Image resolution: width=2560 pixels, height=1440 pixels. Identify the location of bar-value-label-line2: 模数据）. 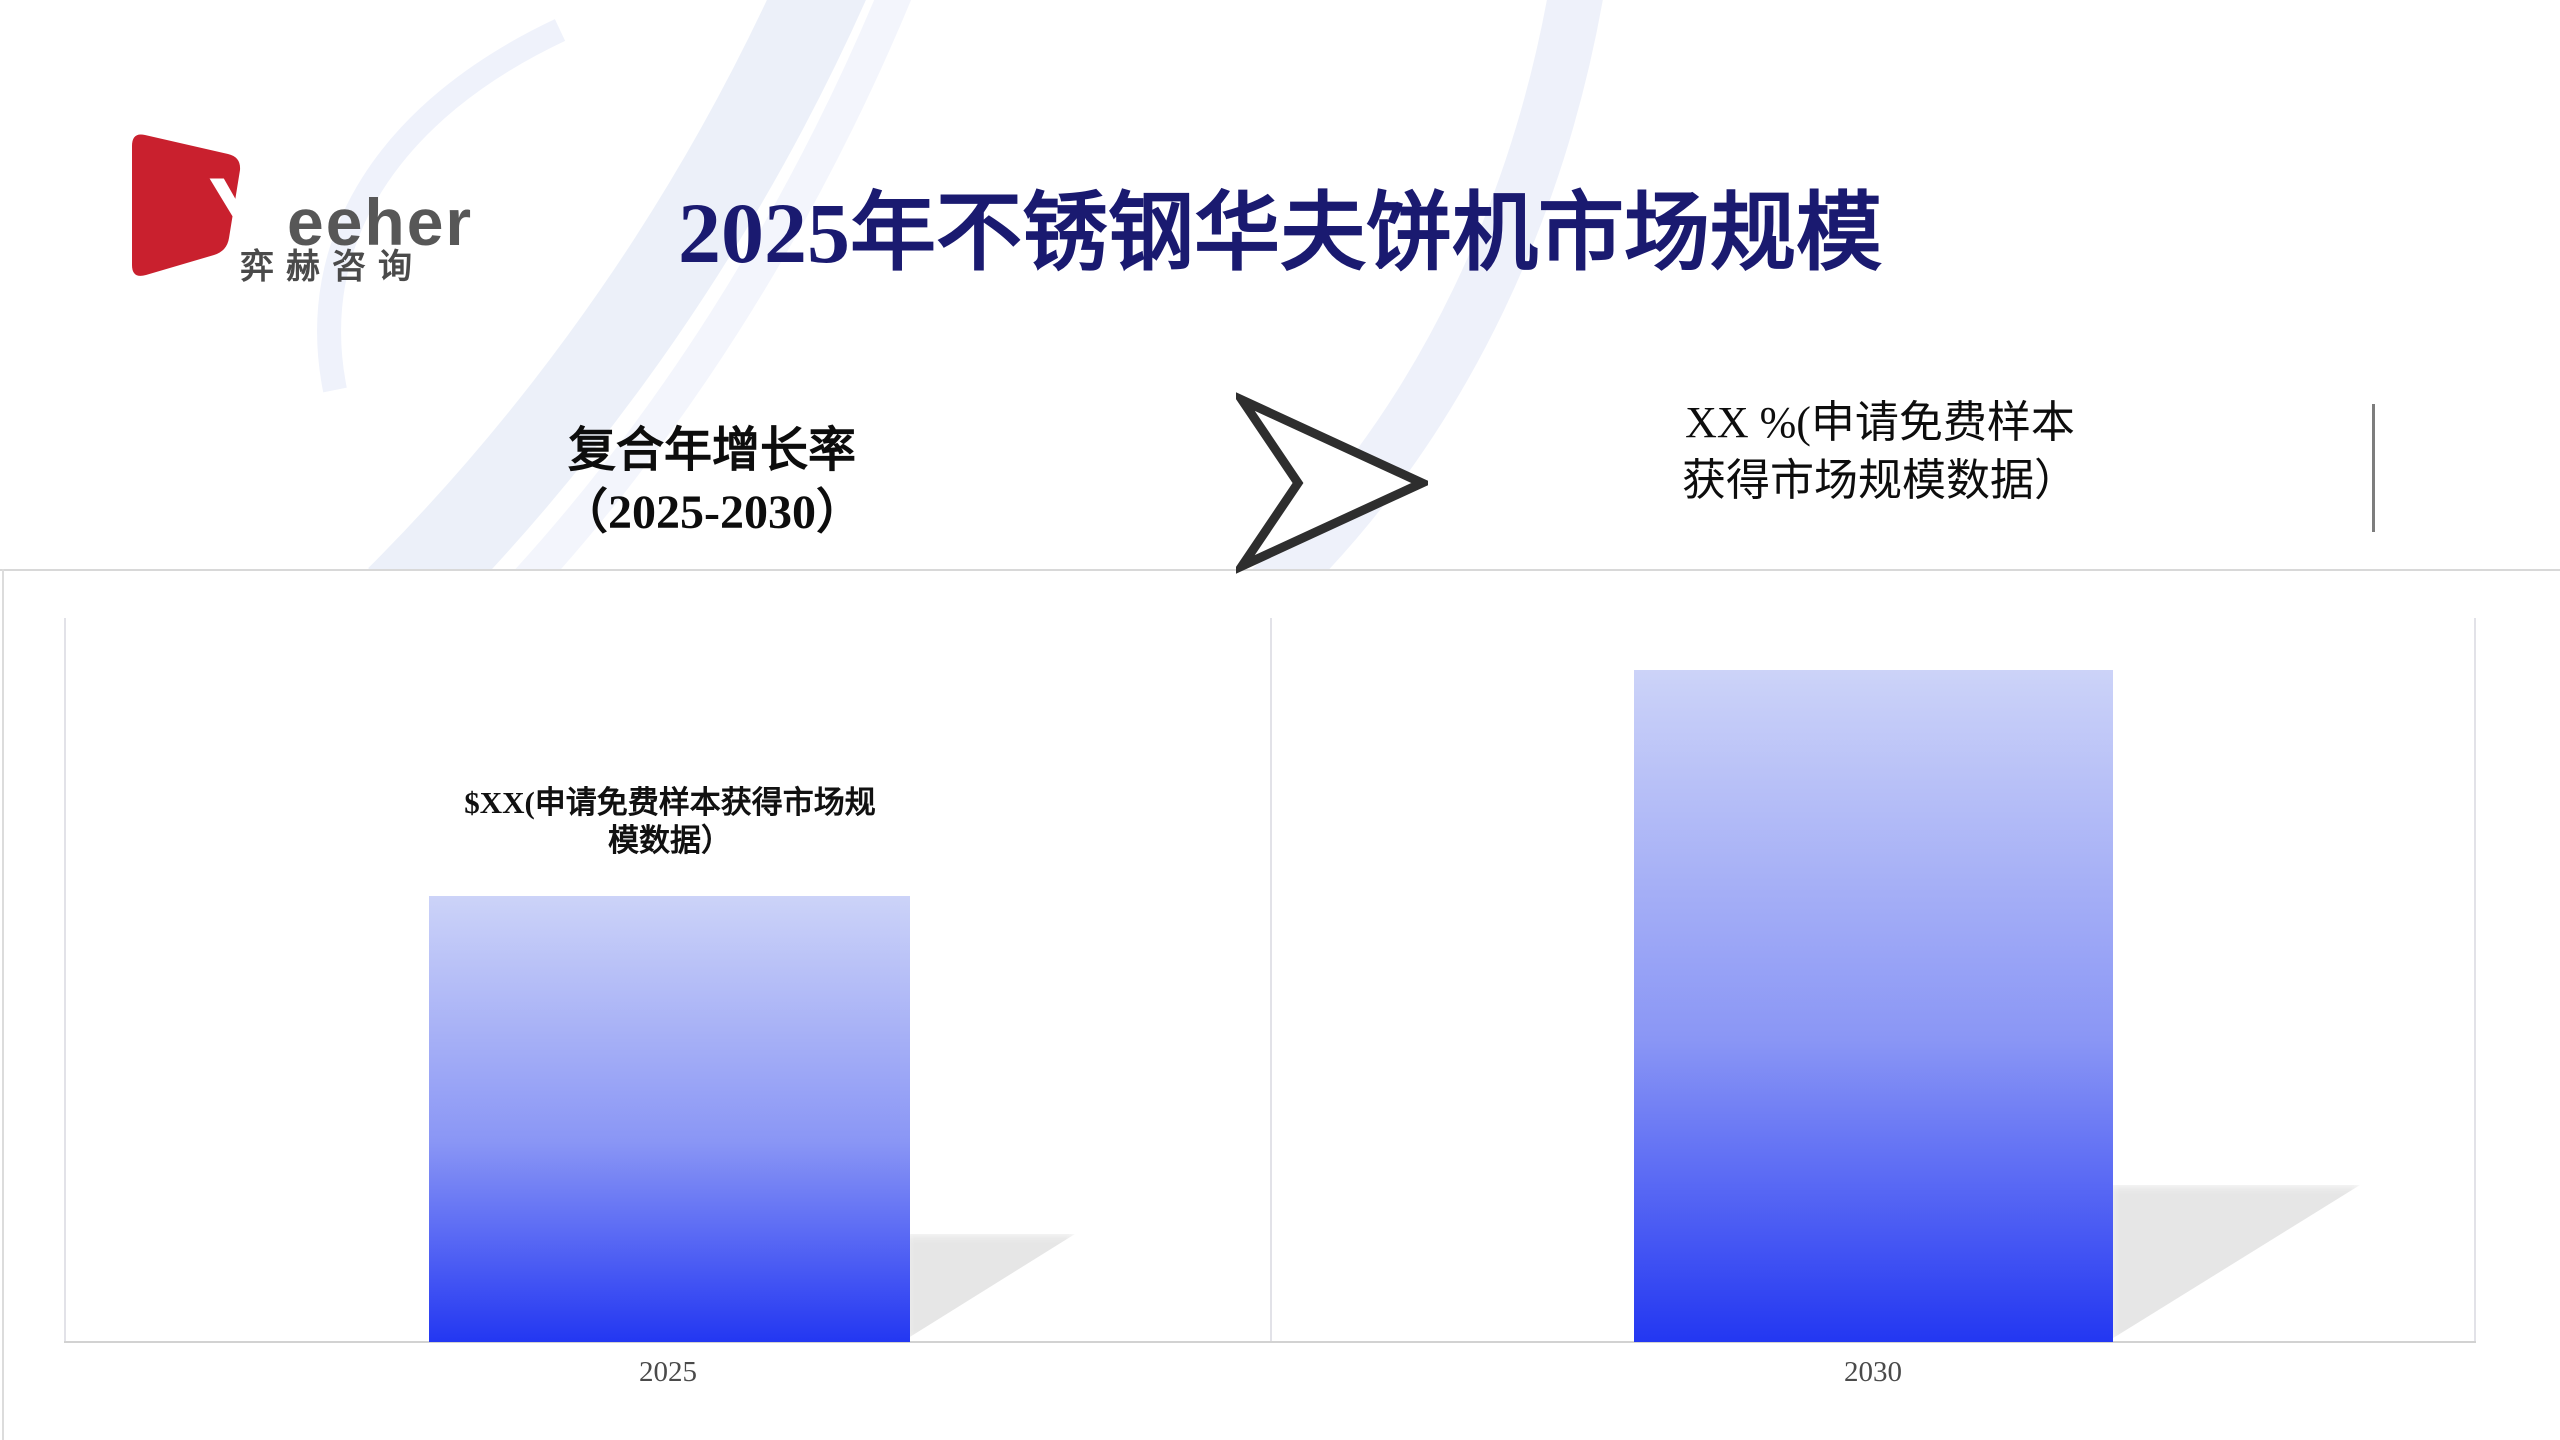
(670, 840).